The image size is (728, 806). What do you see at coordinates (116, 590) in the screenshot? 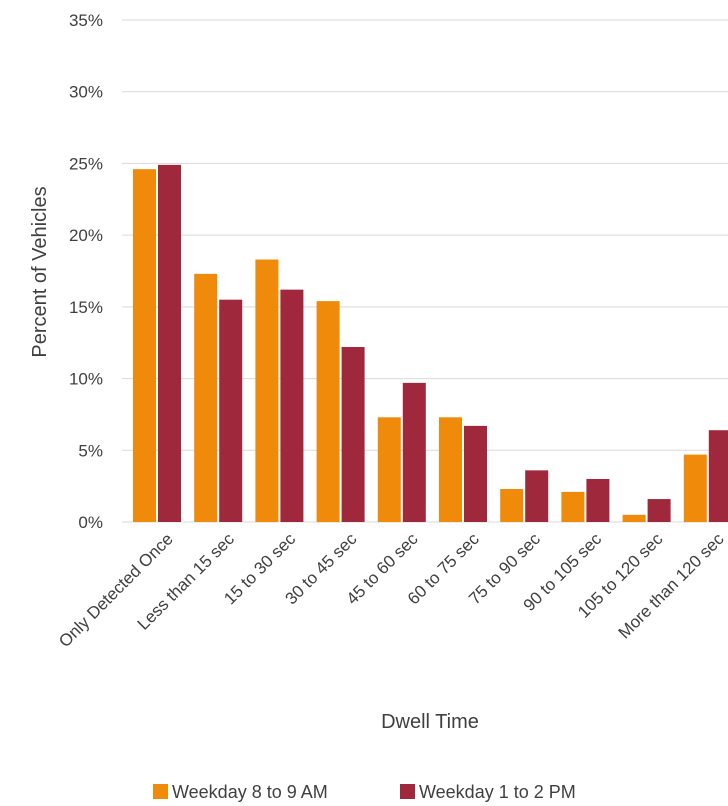
I see `x-tick-label: Only Detected Once` at bounding box center [116, 590].